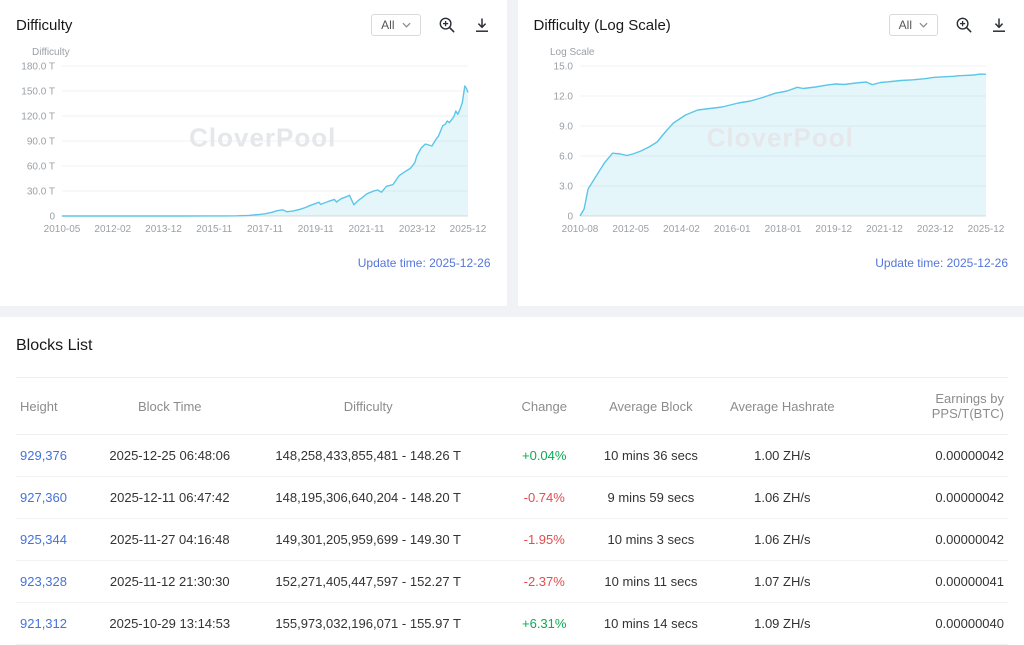 Image resolution: width=1024 pixels, height=645 pixels. I want to click on column-header-average-hashrate: Average Hashrate, so click(782, 406).